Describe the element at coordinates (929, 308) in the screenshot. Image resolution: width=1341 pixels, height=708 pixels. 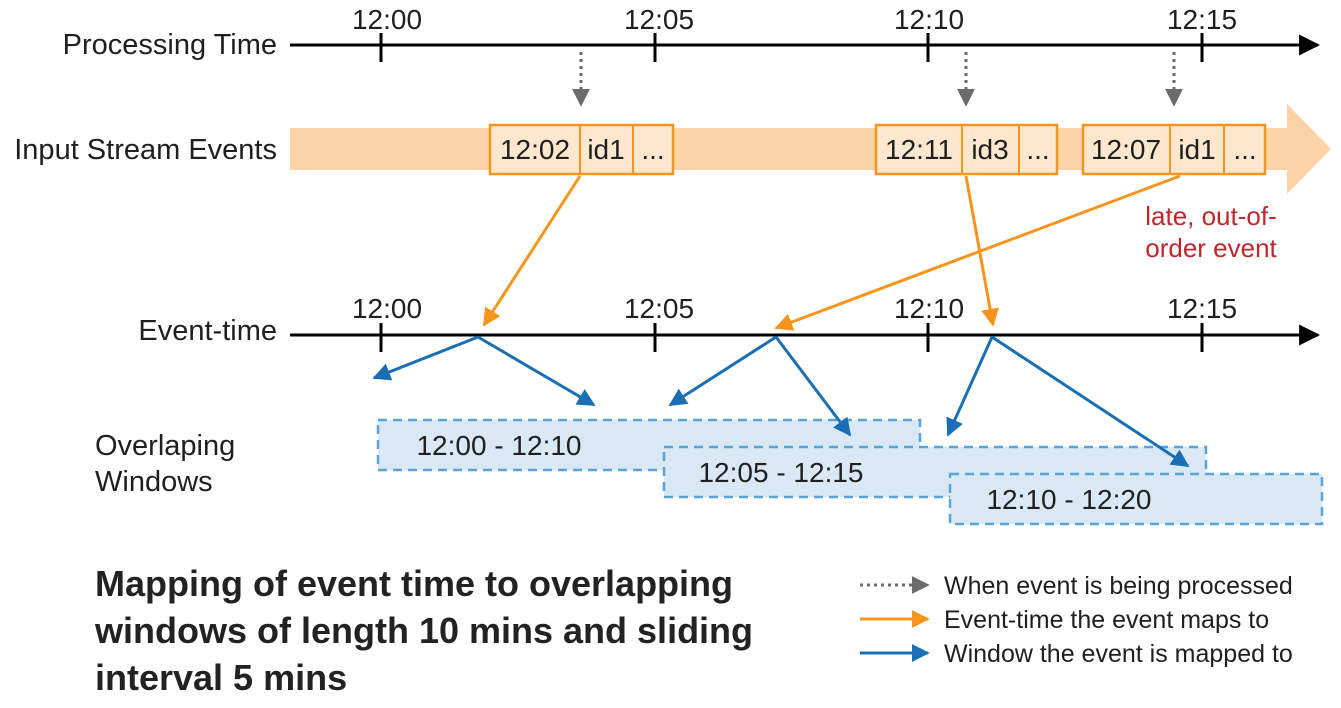
I see `event-tick-label: 12:10` at that location.